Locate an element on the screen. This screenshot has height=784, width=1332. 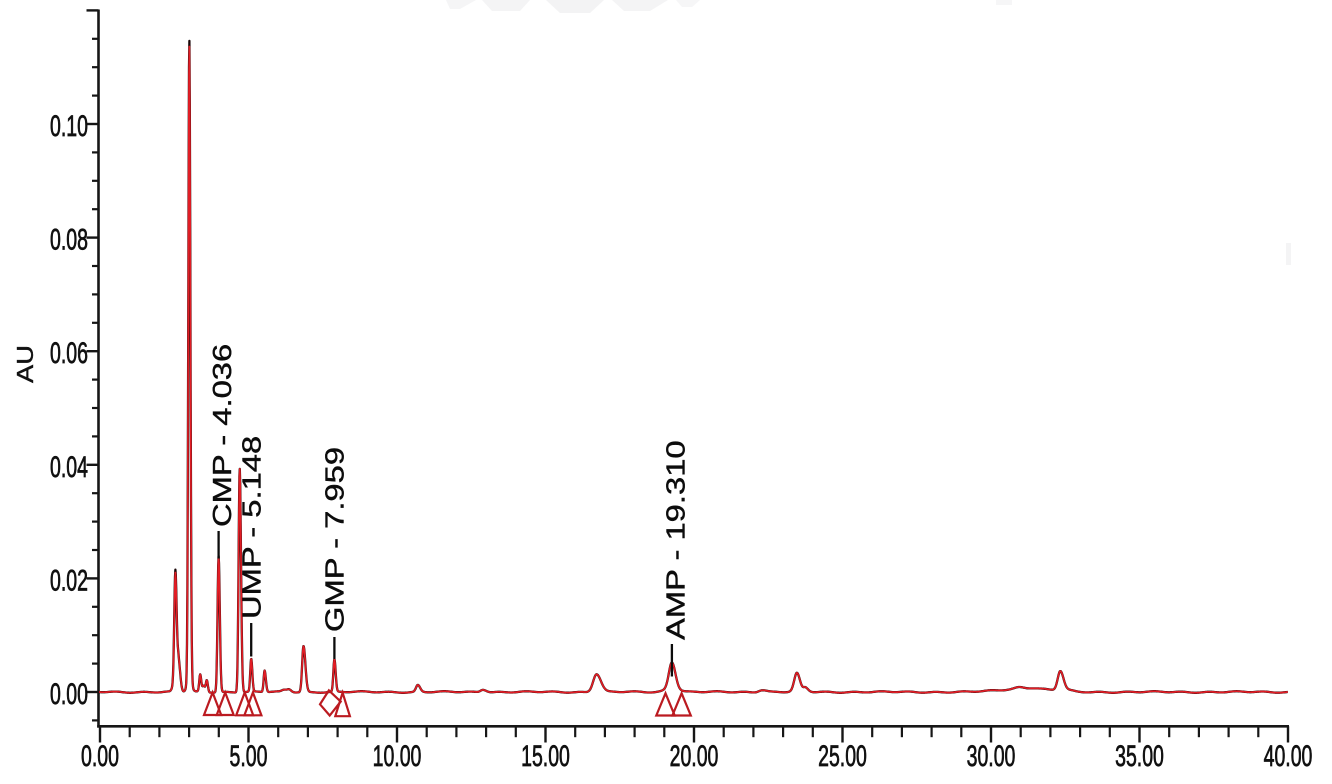
svg-text: GMP - 7.959 is located at coordinates (335, 539).